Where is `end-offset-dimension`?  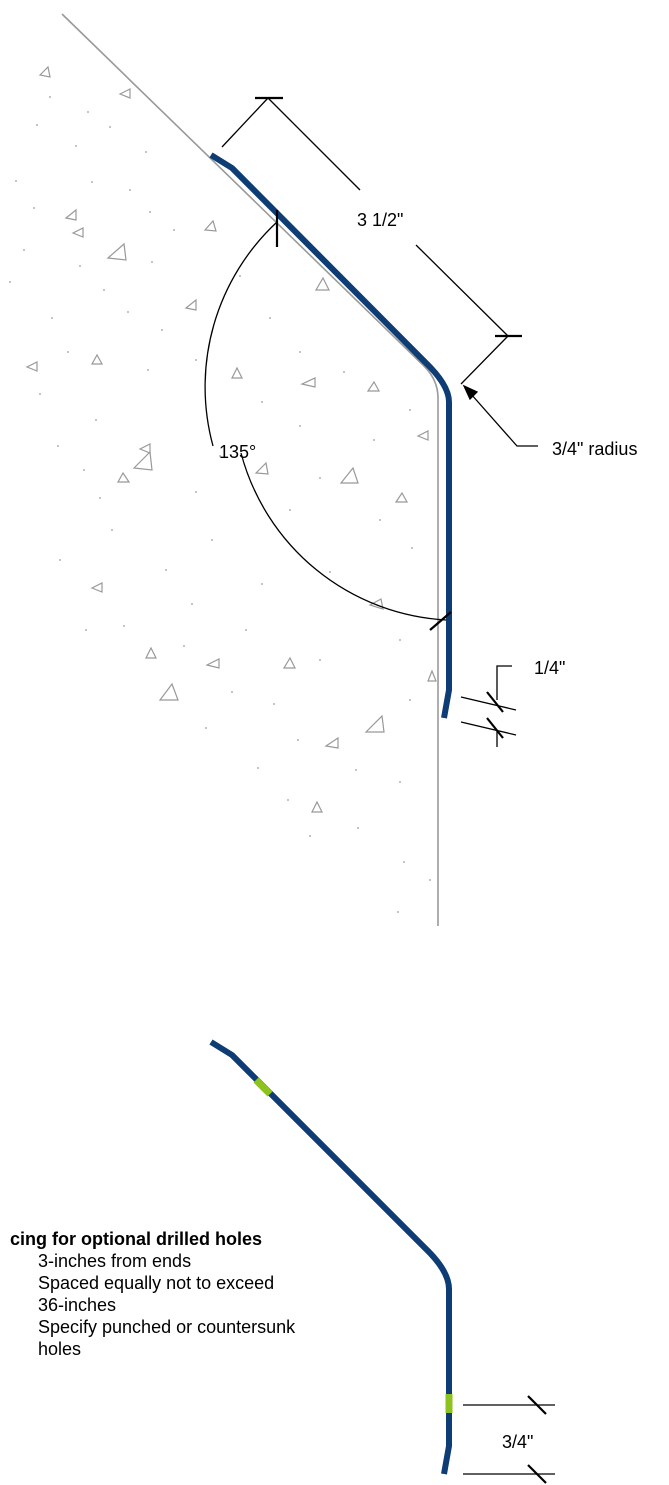 end-offset-dimension is located at coordinates (509, 1439).